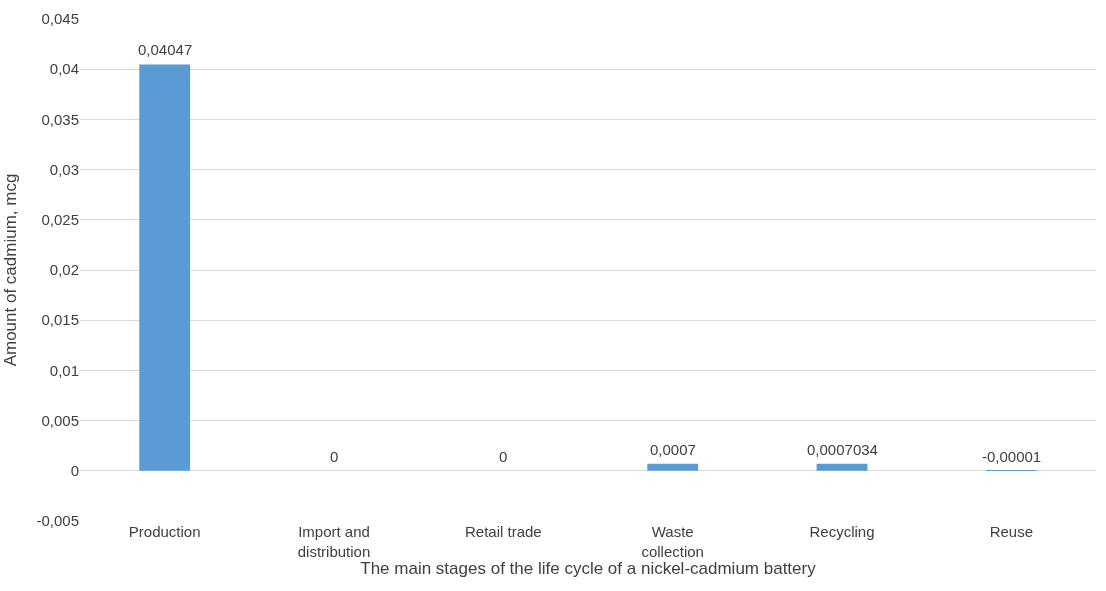  What do you see at coordinates (842, 449) in the screenshot?
I see `data-label: 0,0007034` at bounding box center [842, 449].